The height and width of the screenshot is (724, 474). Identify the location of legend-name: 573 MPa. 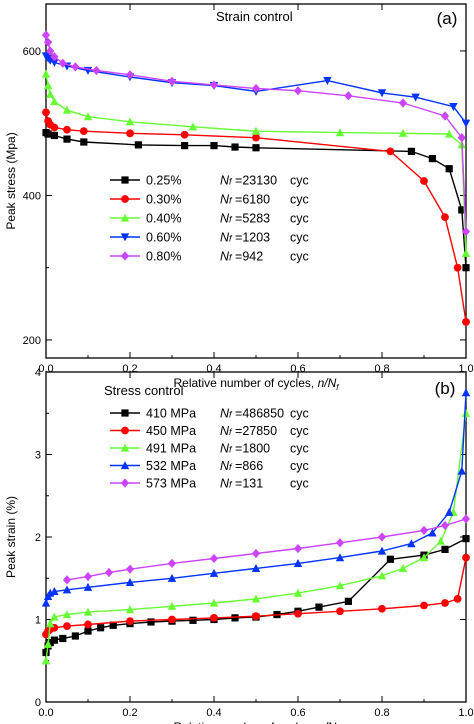
(171, 484).